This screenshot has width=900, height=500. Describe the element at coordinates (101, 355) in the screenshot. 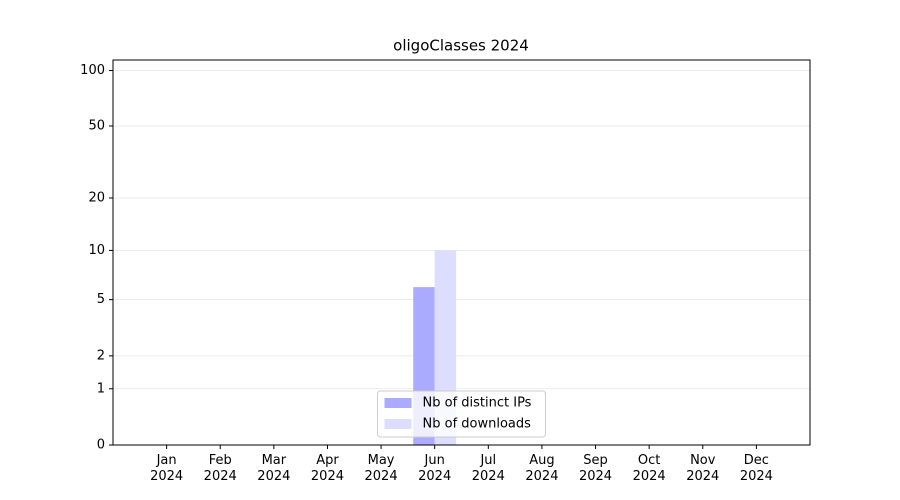

I see `y-tick-label: 2` at that location.